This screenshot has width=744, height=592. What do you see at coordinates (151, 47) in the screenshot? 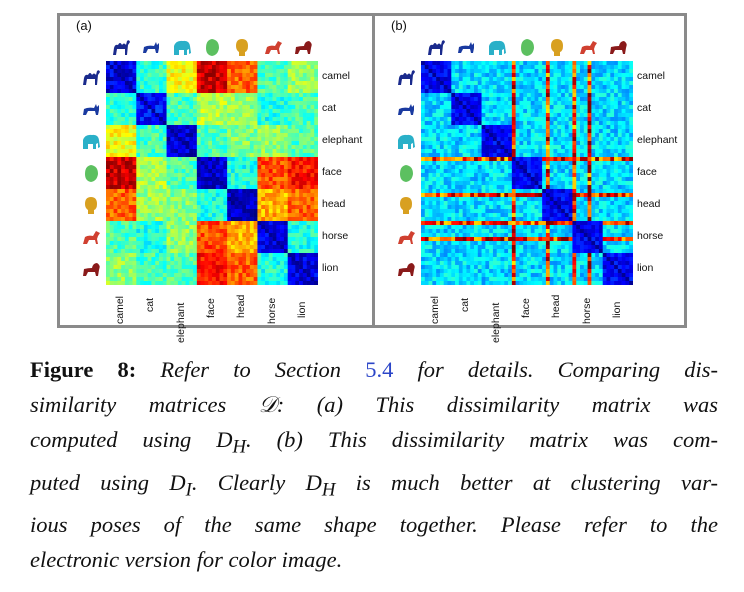
I see `cat-icon` at bounding box center [151, 47].